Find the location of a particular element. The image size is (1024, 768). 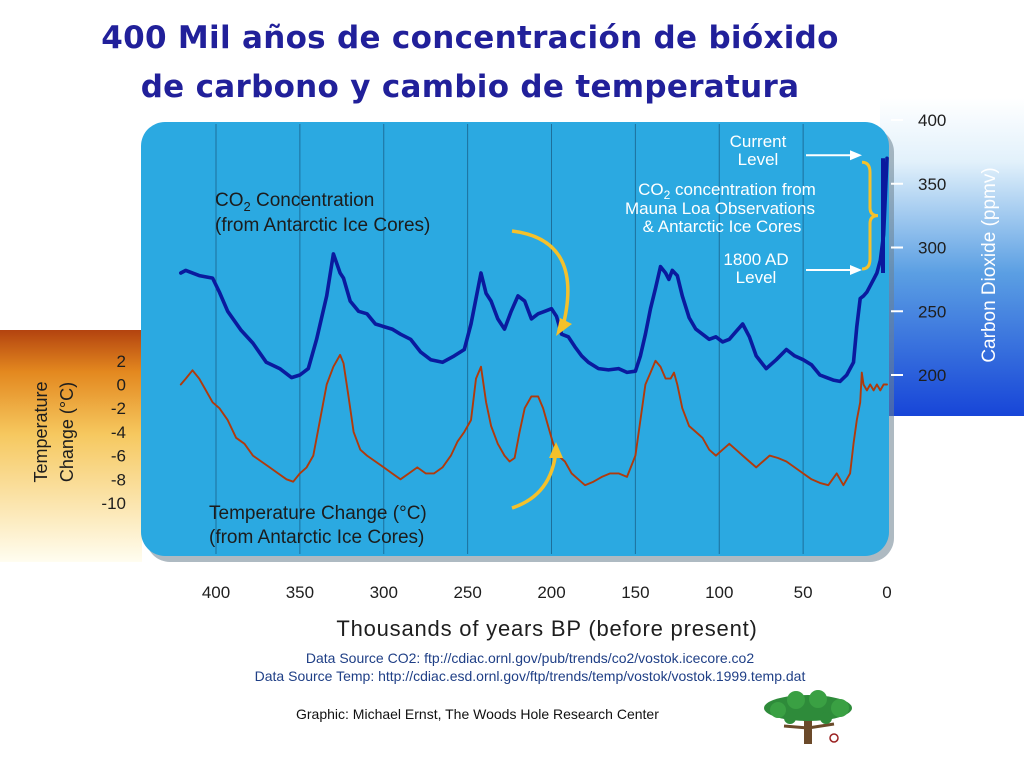

y-left-tick-label: -6 is located at coordinates (118, 456).